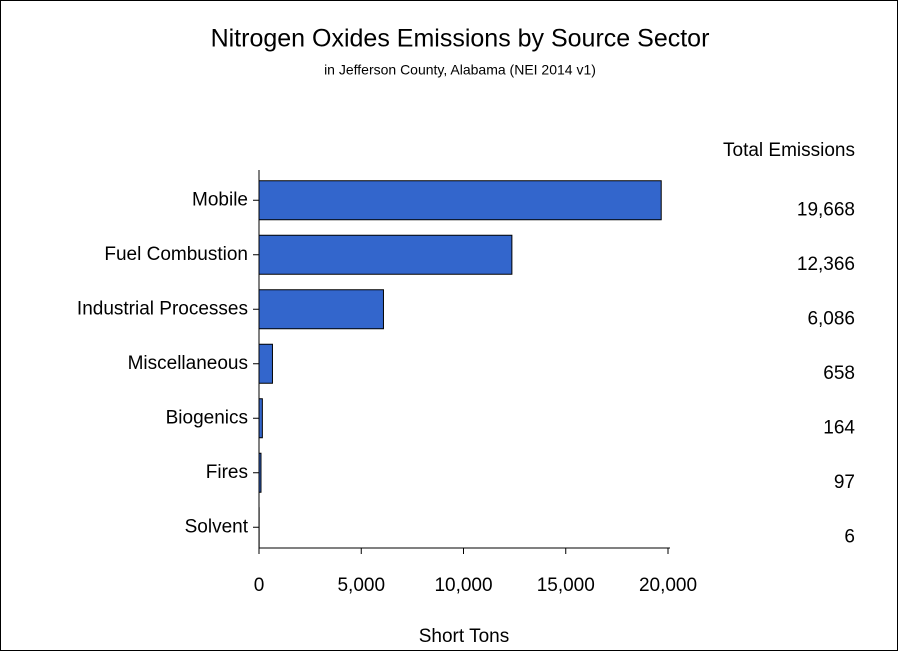 The width and height of the screenshot is (899, 652). Describe the element at coordinates (227, 472) in the screenshot. I see `y-tick-label: Fires` at that location.